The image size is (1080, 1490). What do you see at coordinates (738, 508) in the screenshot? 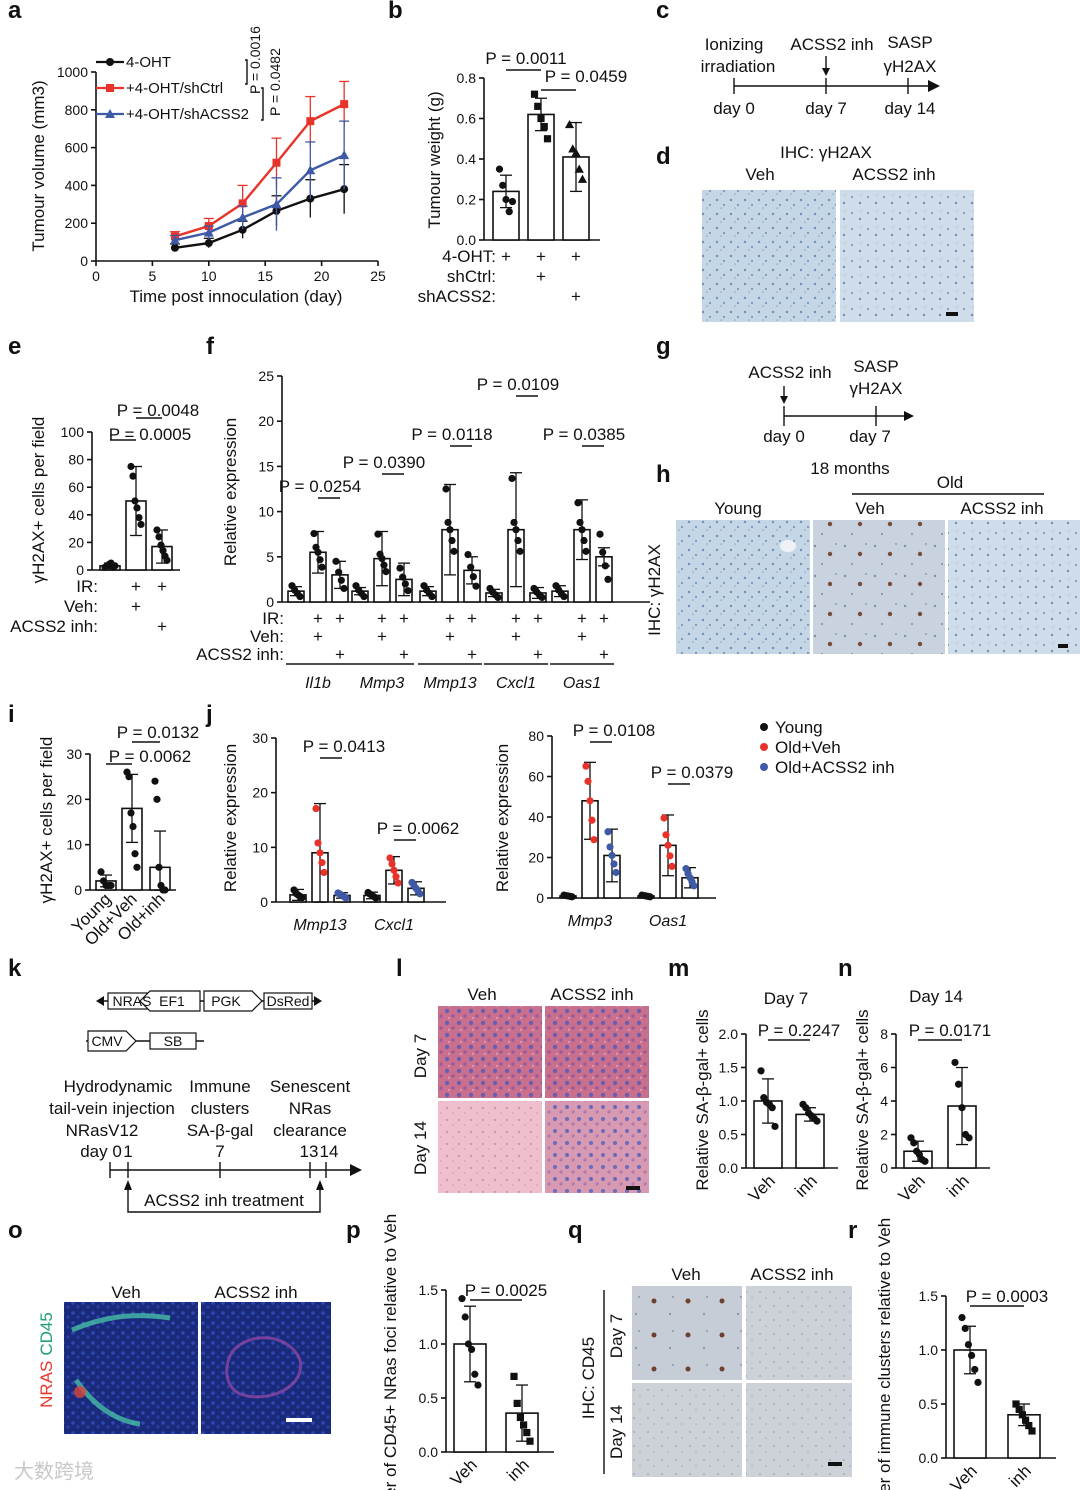
I see `panel-h-col-young: Young` at bounding box center [738, 508].